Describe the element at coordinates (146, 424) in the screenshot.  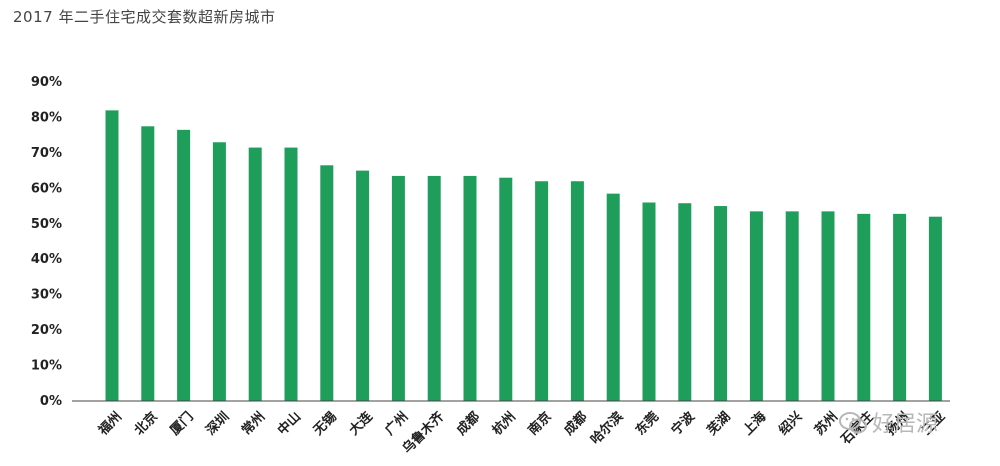
I see `x-tick-label: 北京` at that location.